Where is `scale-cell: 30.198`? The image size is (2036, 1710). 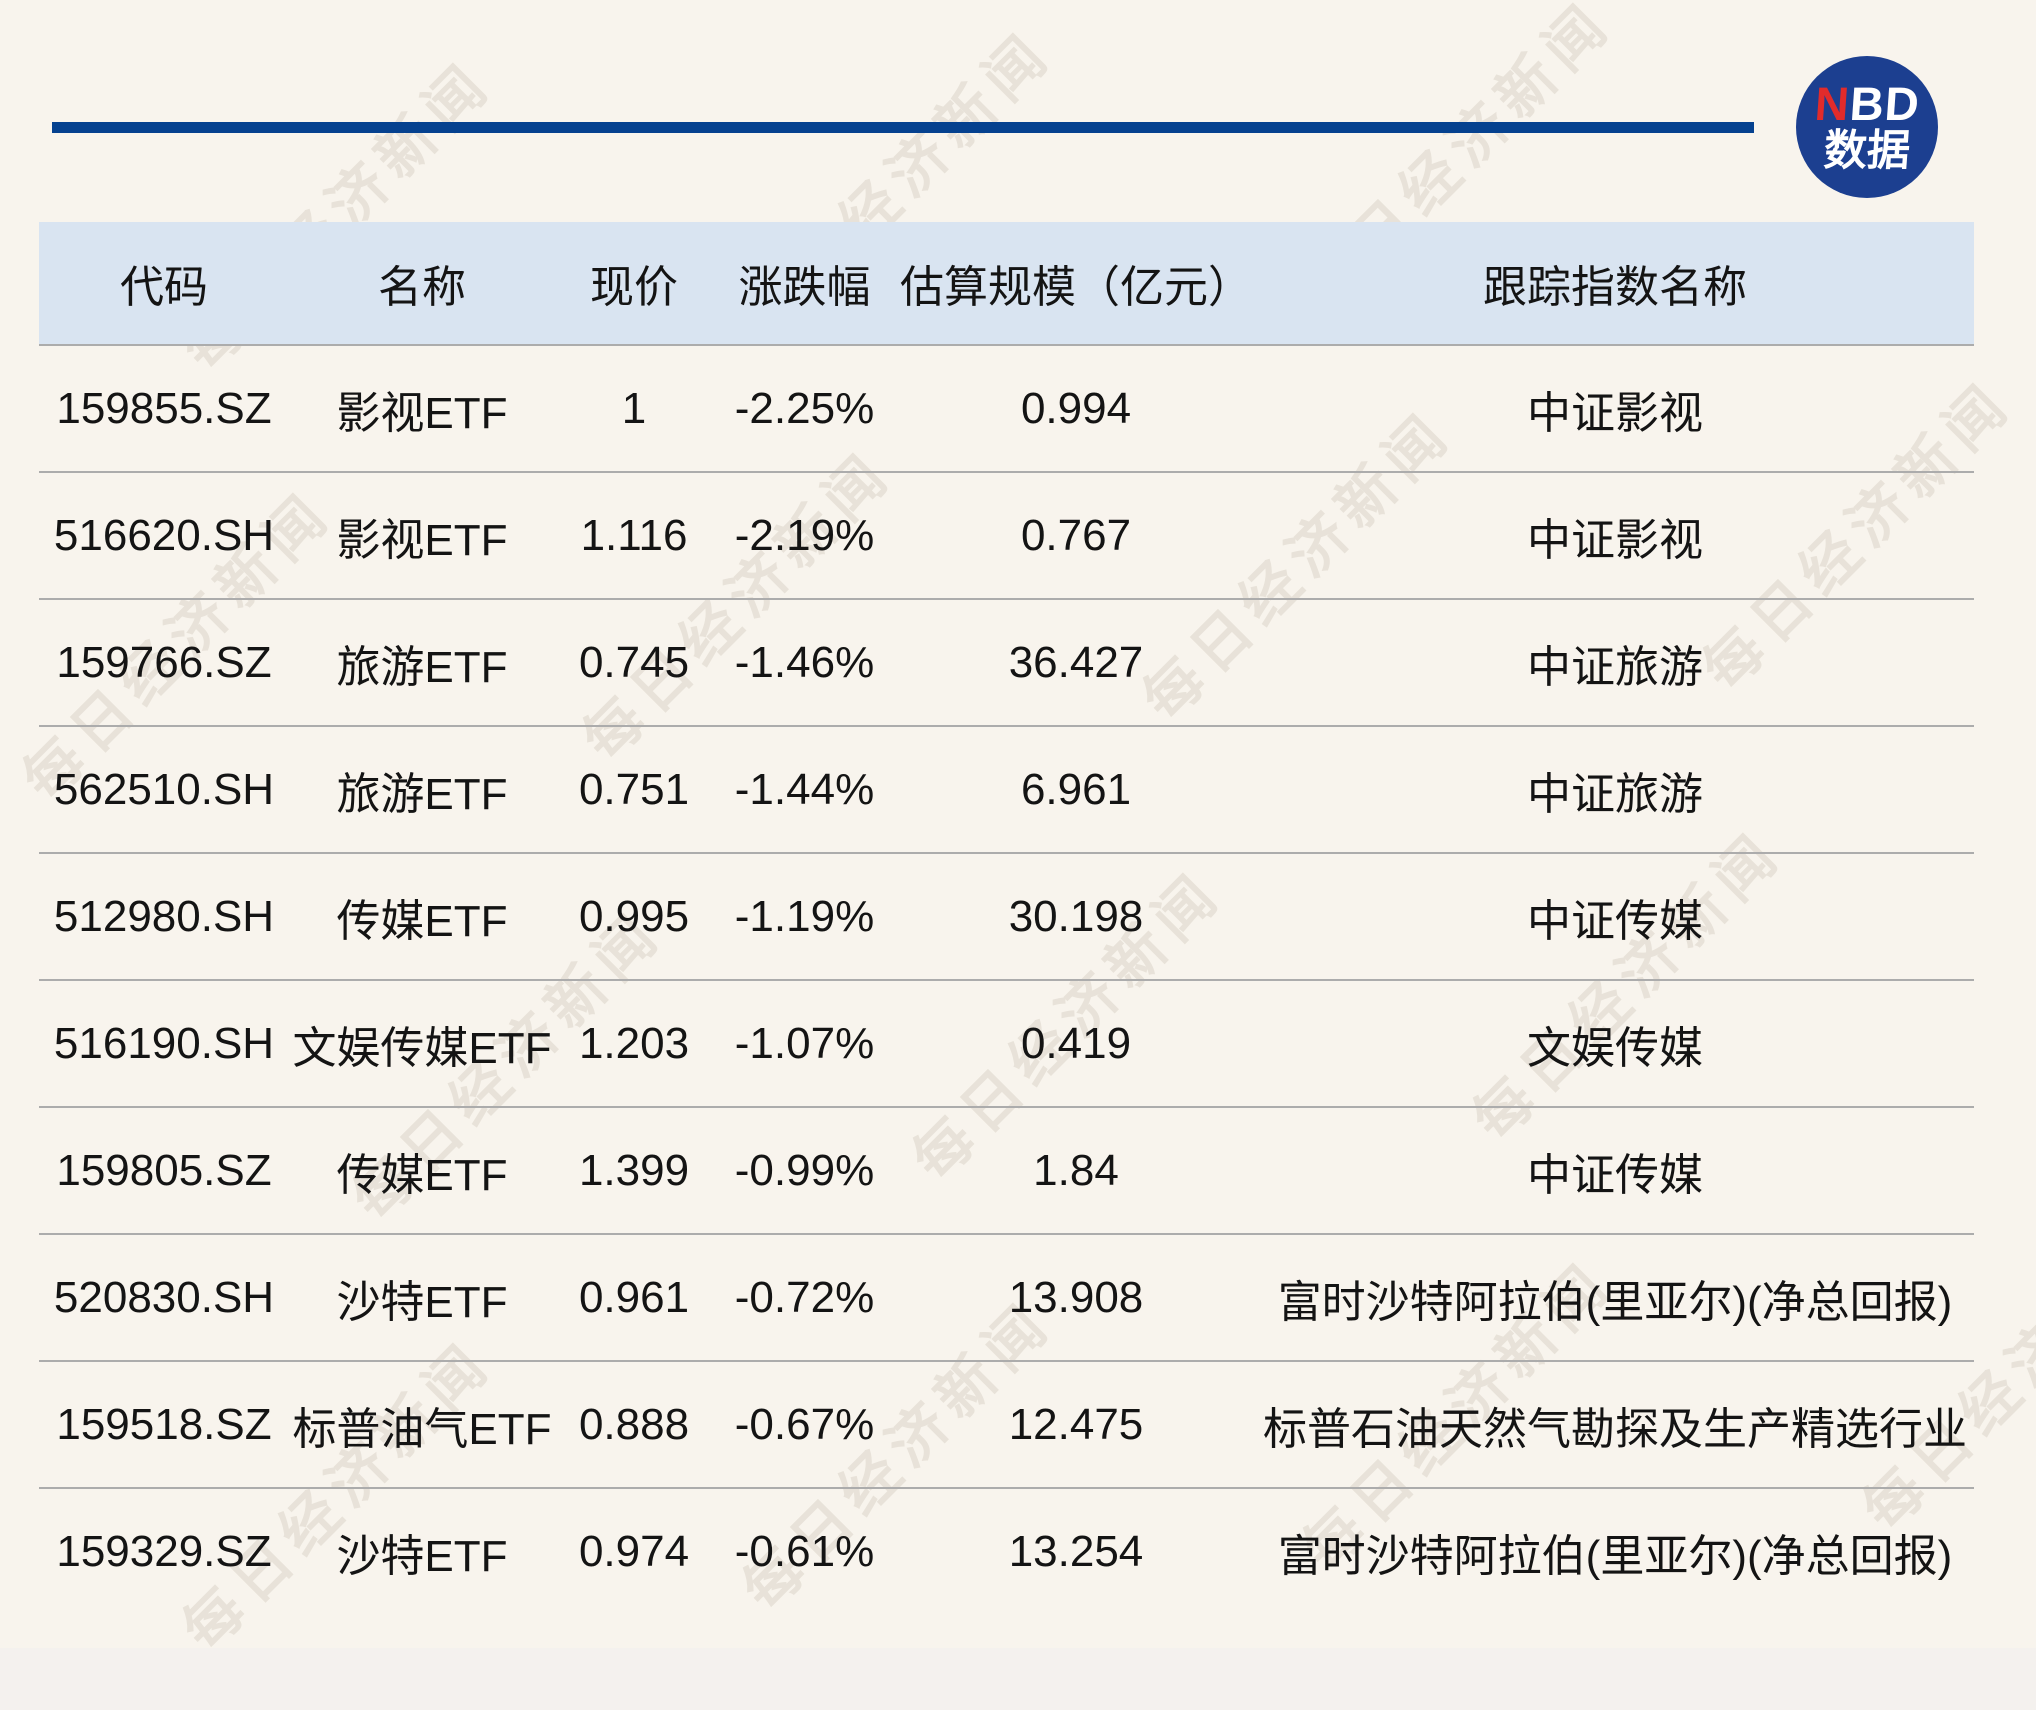 scale-cell: 30.198 is located at coordinates (1076, 917).